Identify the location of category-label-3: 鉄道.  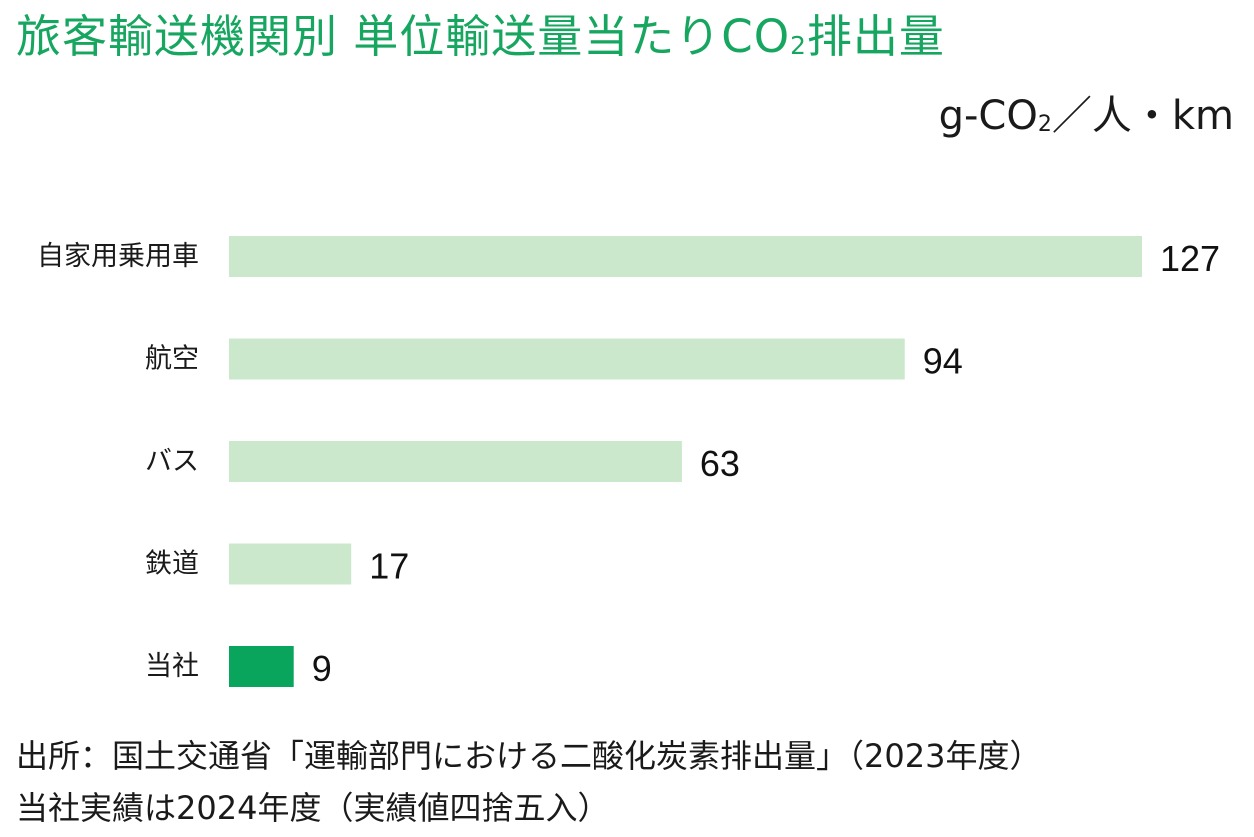
(172, 564).